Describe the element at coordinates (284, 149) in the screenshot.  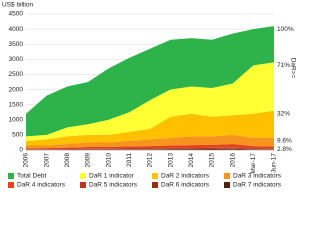
I see `annotation: 2.8%` at that location.